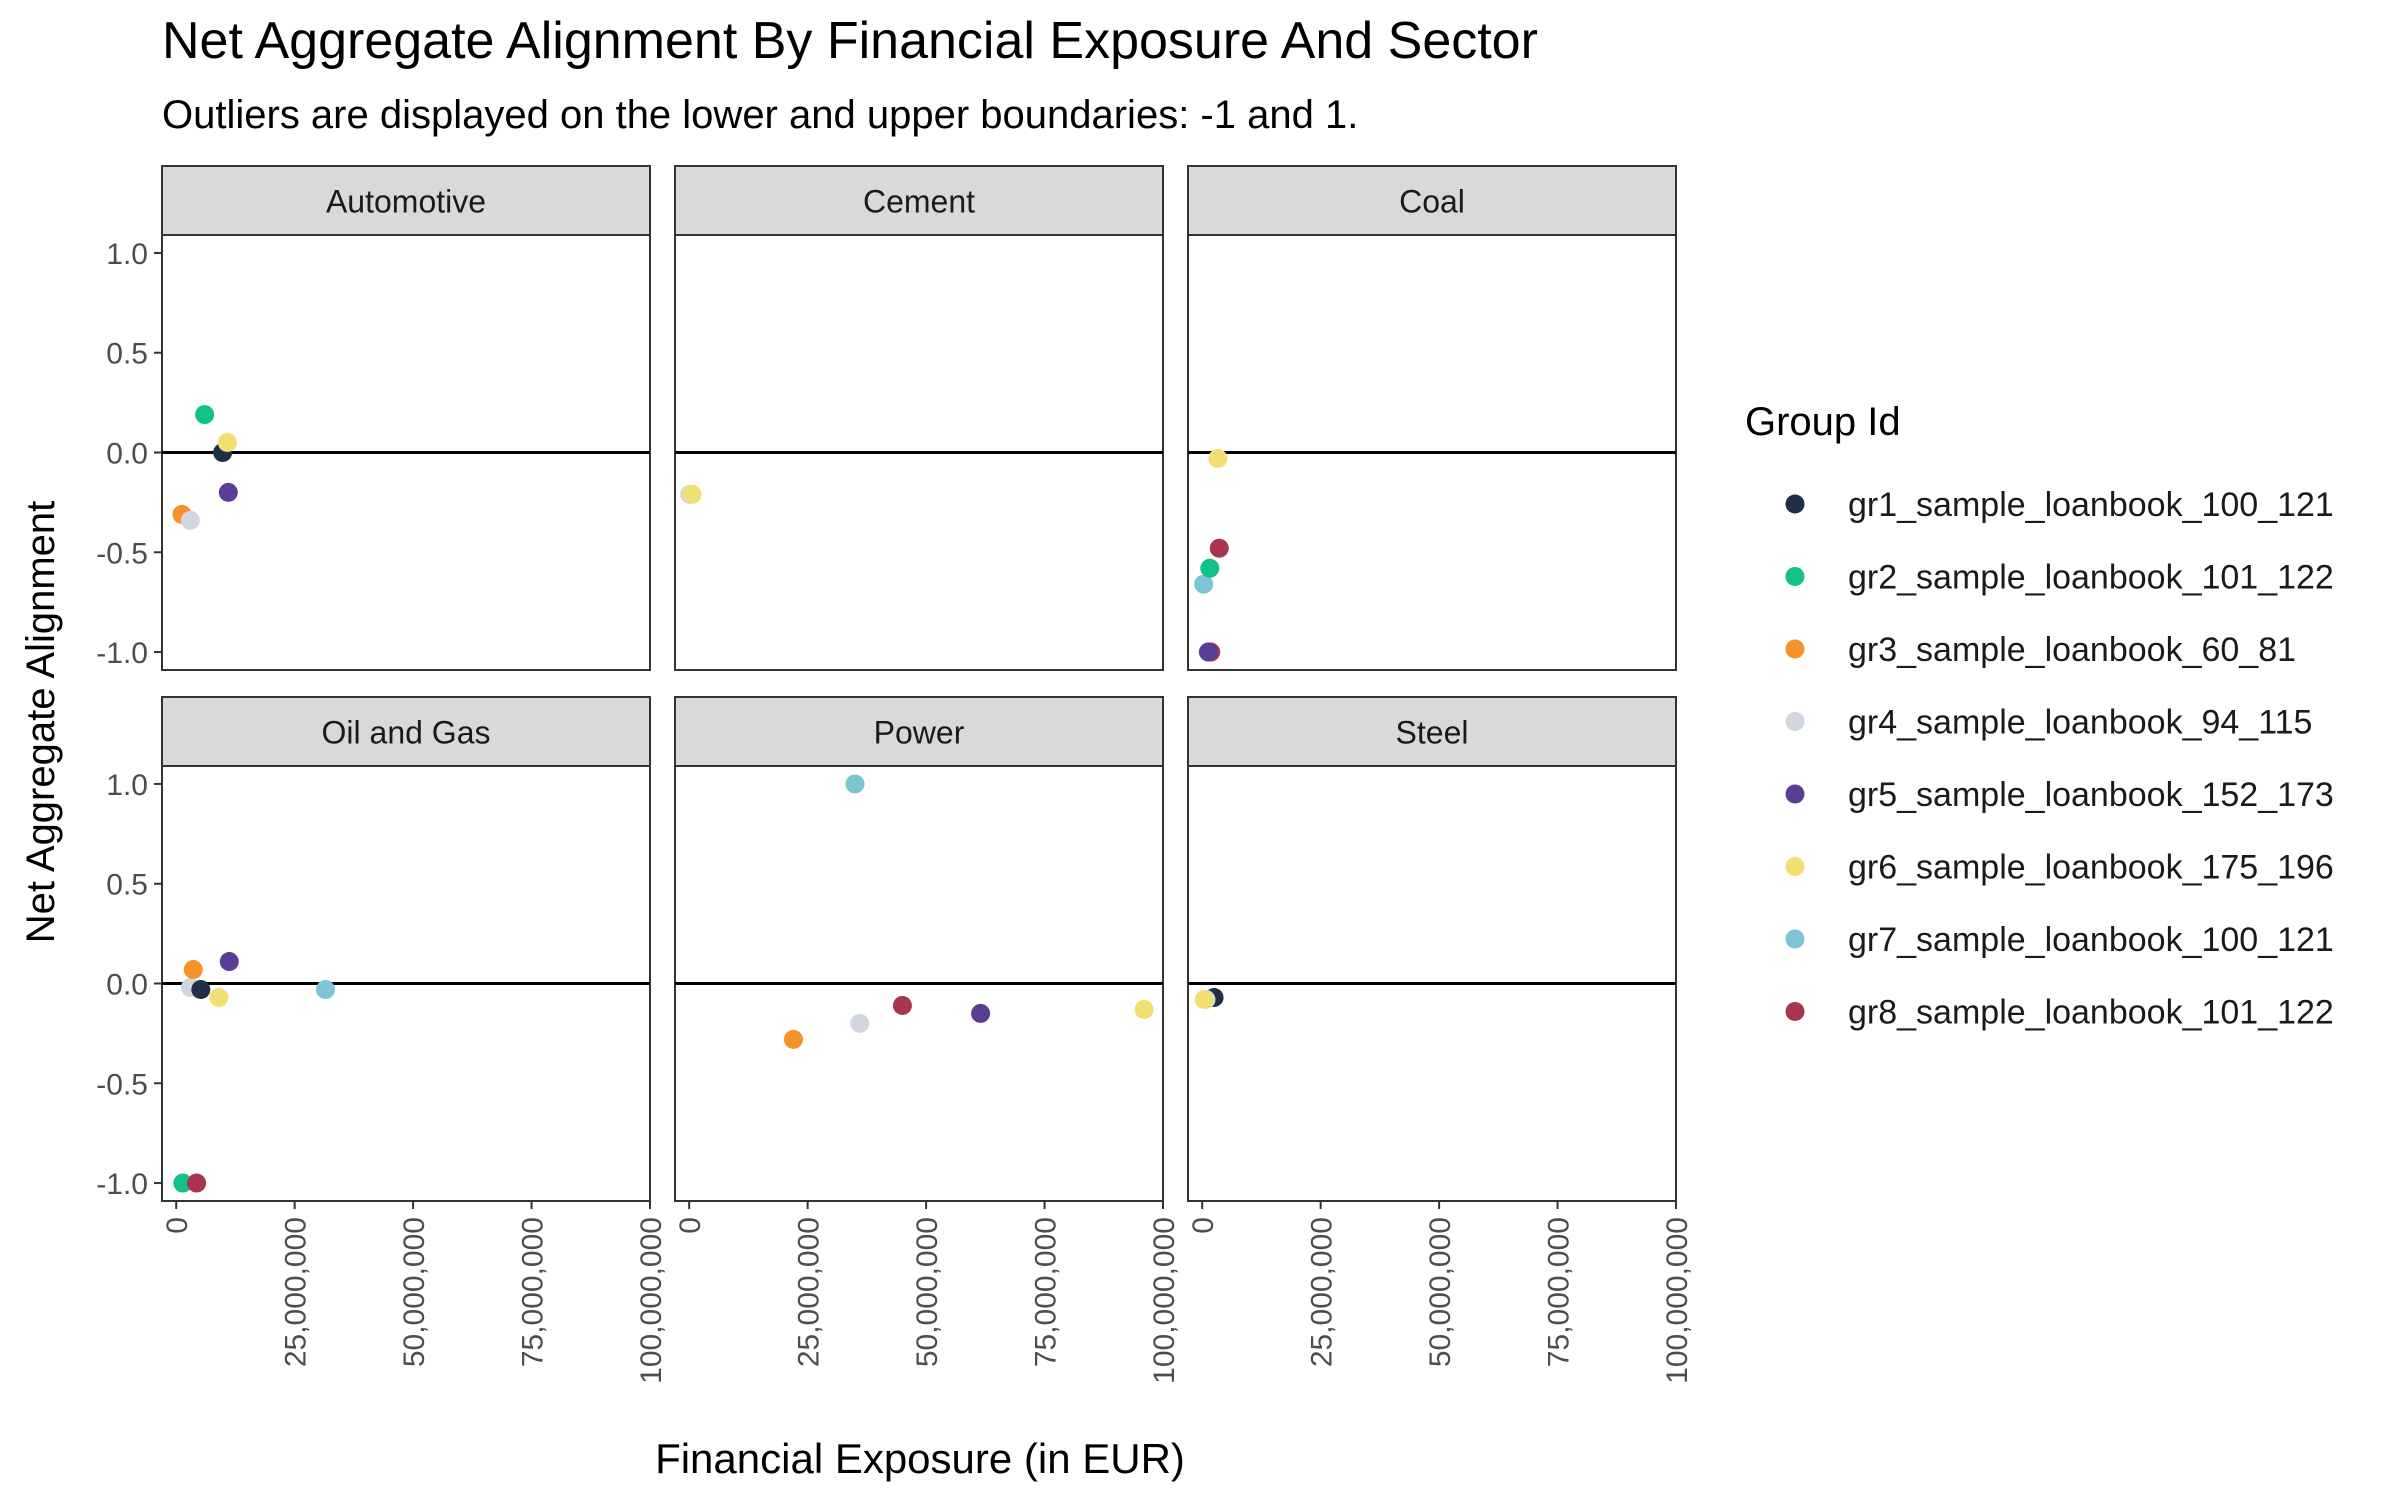 Image resolution: width=2400 pixels, height=1500 pixels. Describe the element at coordinates (2091, 795) in the screenshot. I see `legend-label: gr5_sample_loanbook_152_173` at that location.